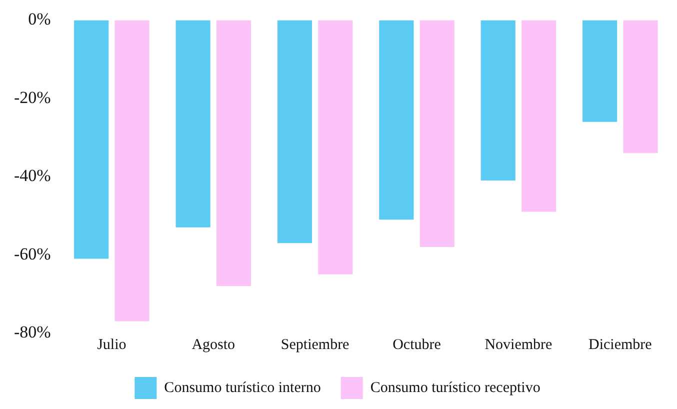 This screenshot has height=409, width=677. What do you see at coordinates (620, 344) in the screenshot?
I see `x-tick-label: Diciembre` at bounding box center [620, 344].